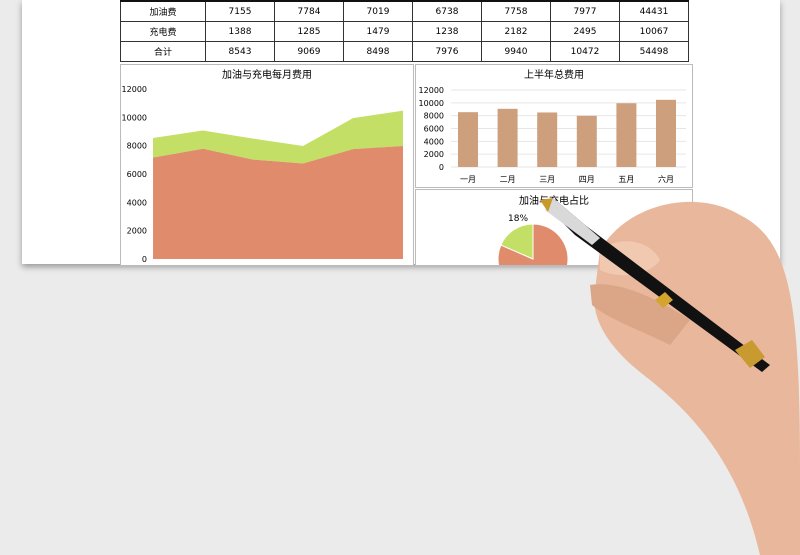 The height and width of the screenshot is (555, 800). What do you see at coordinates (267, 74) in the screenshot?
I see `area-chart-title: 加油与充电每月费用` at bounding box center [267, 74].